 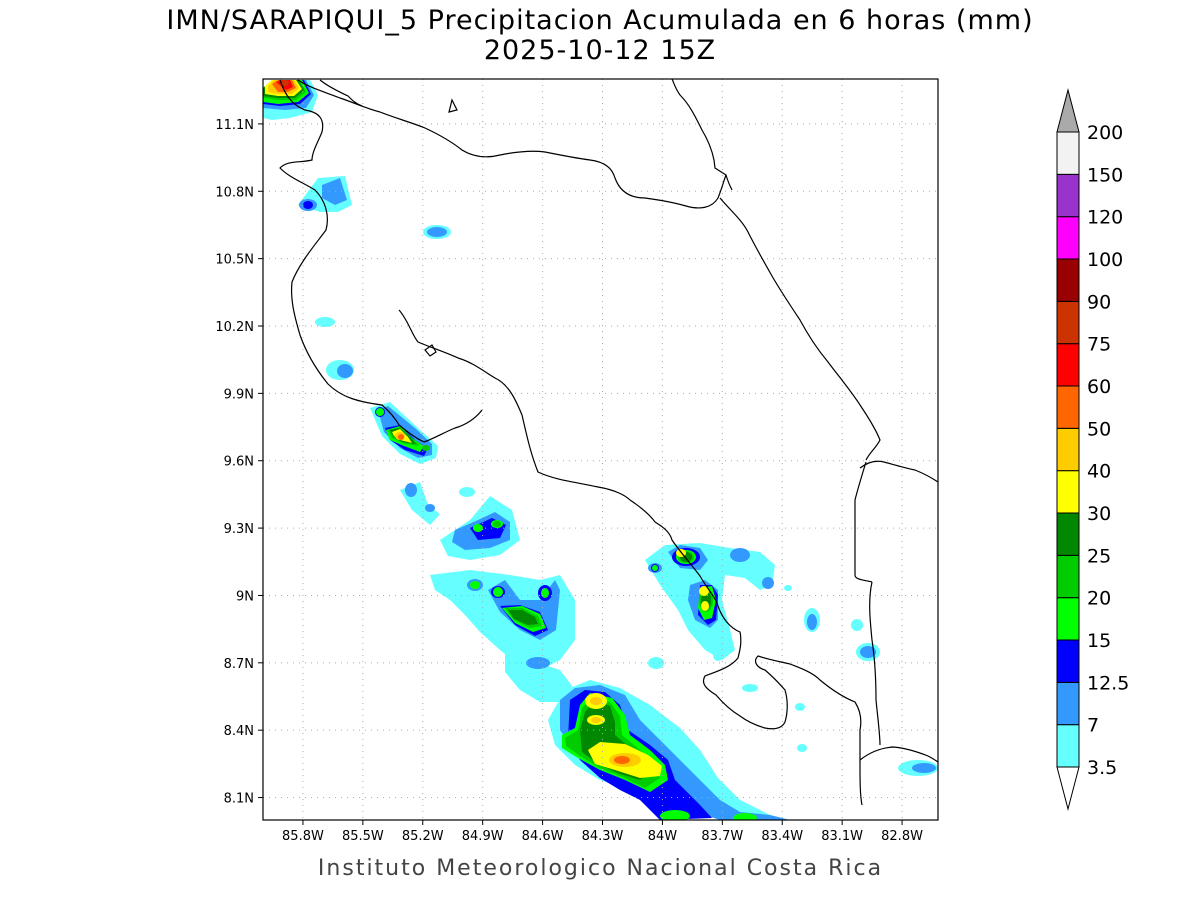 What do you see at coordinates (239, 529) in the screenshot?
I see `latitude-tick-label: 9.3N` at bounding box center [239, 529].